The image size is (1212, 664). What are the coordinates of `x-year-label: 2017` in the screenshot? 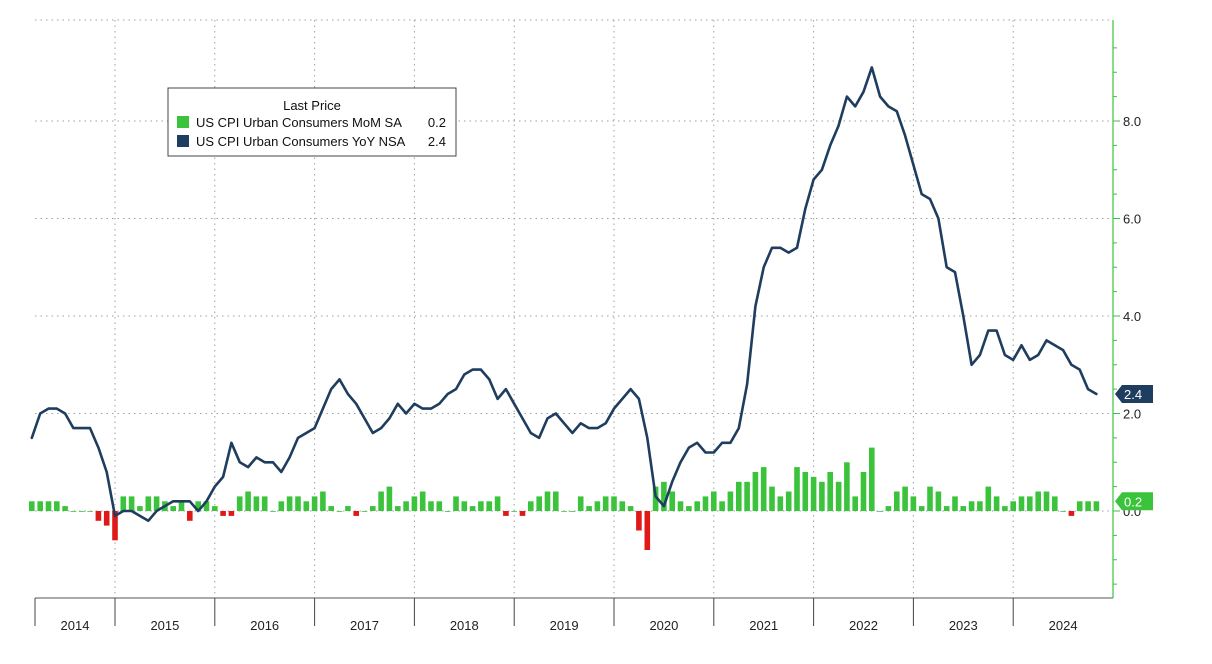 It's located at (364, 625).